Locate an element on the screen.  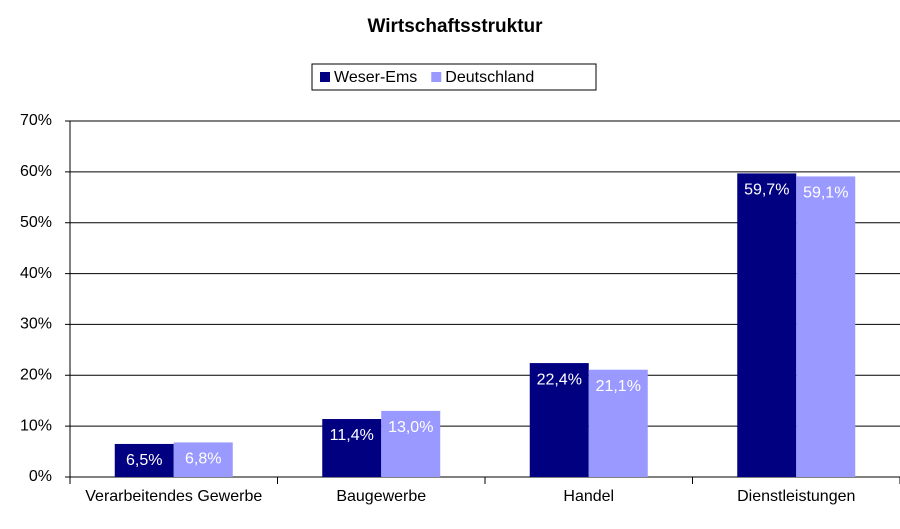
x-tick-label: Dienstleistungen is located at coordinates (796, 496).